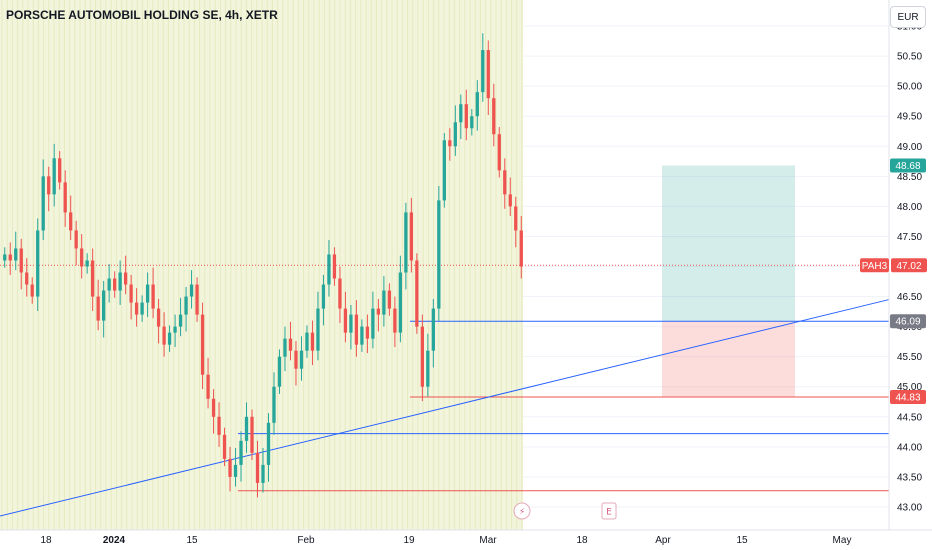 The height and width of the screenshot is (550, 932). Describe the element at coordinates (908, 17) in the screenshot. I see `currency-button: EUR` at that location.